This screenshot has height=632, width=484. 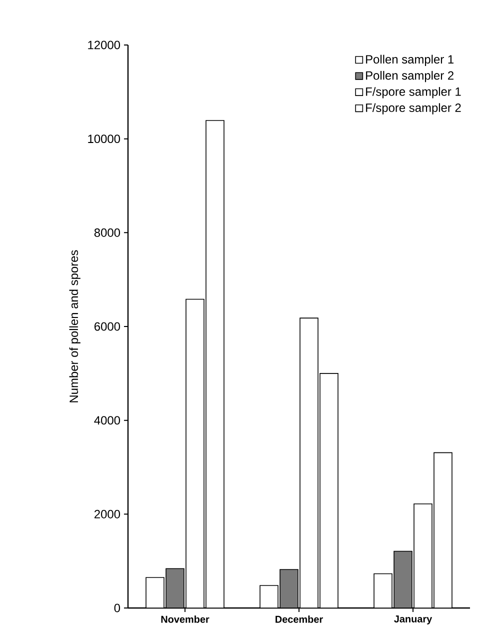 What do you see at coordinates (107, 420) in the screenshot?
I see `y-tick-label: 4000` at bounding box center [107, 420].